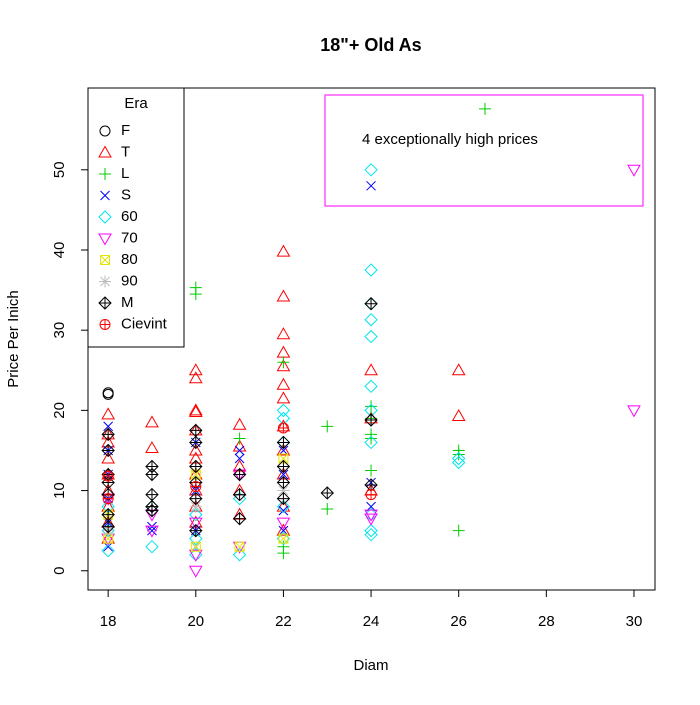 Image resolution: width=700 pixels, height=705 pixels. I want to click on x-tick-label: 18, so click(108, 621).